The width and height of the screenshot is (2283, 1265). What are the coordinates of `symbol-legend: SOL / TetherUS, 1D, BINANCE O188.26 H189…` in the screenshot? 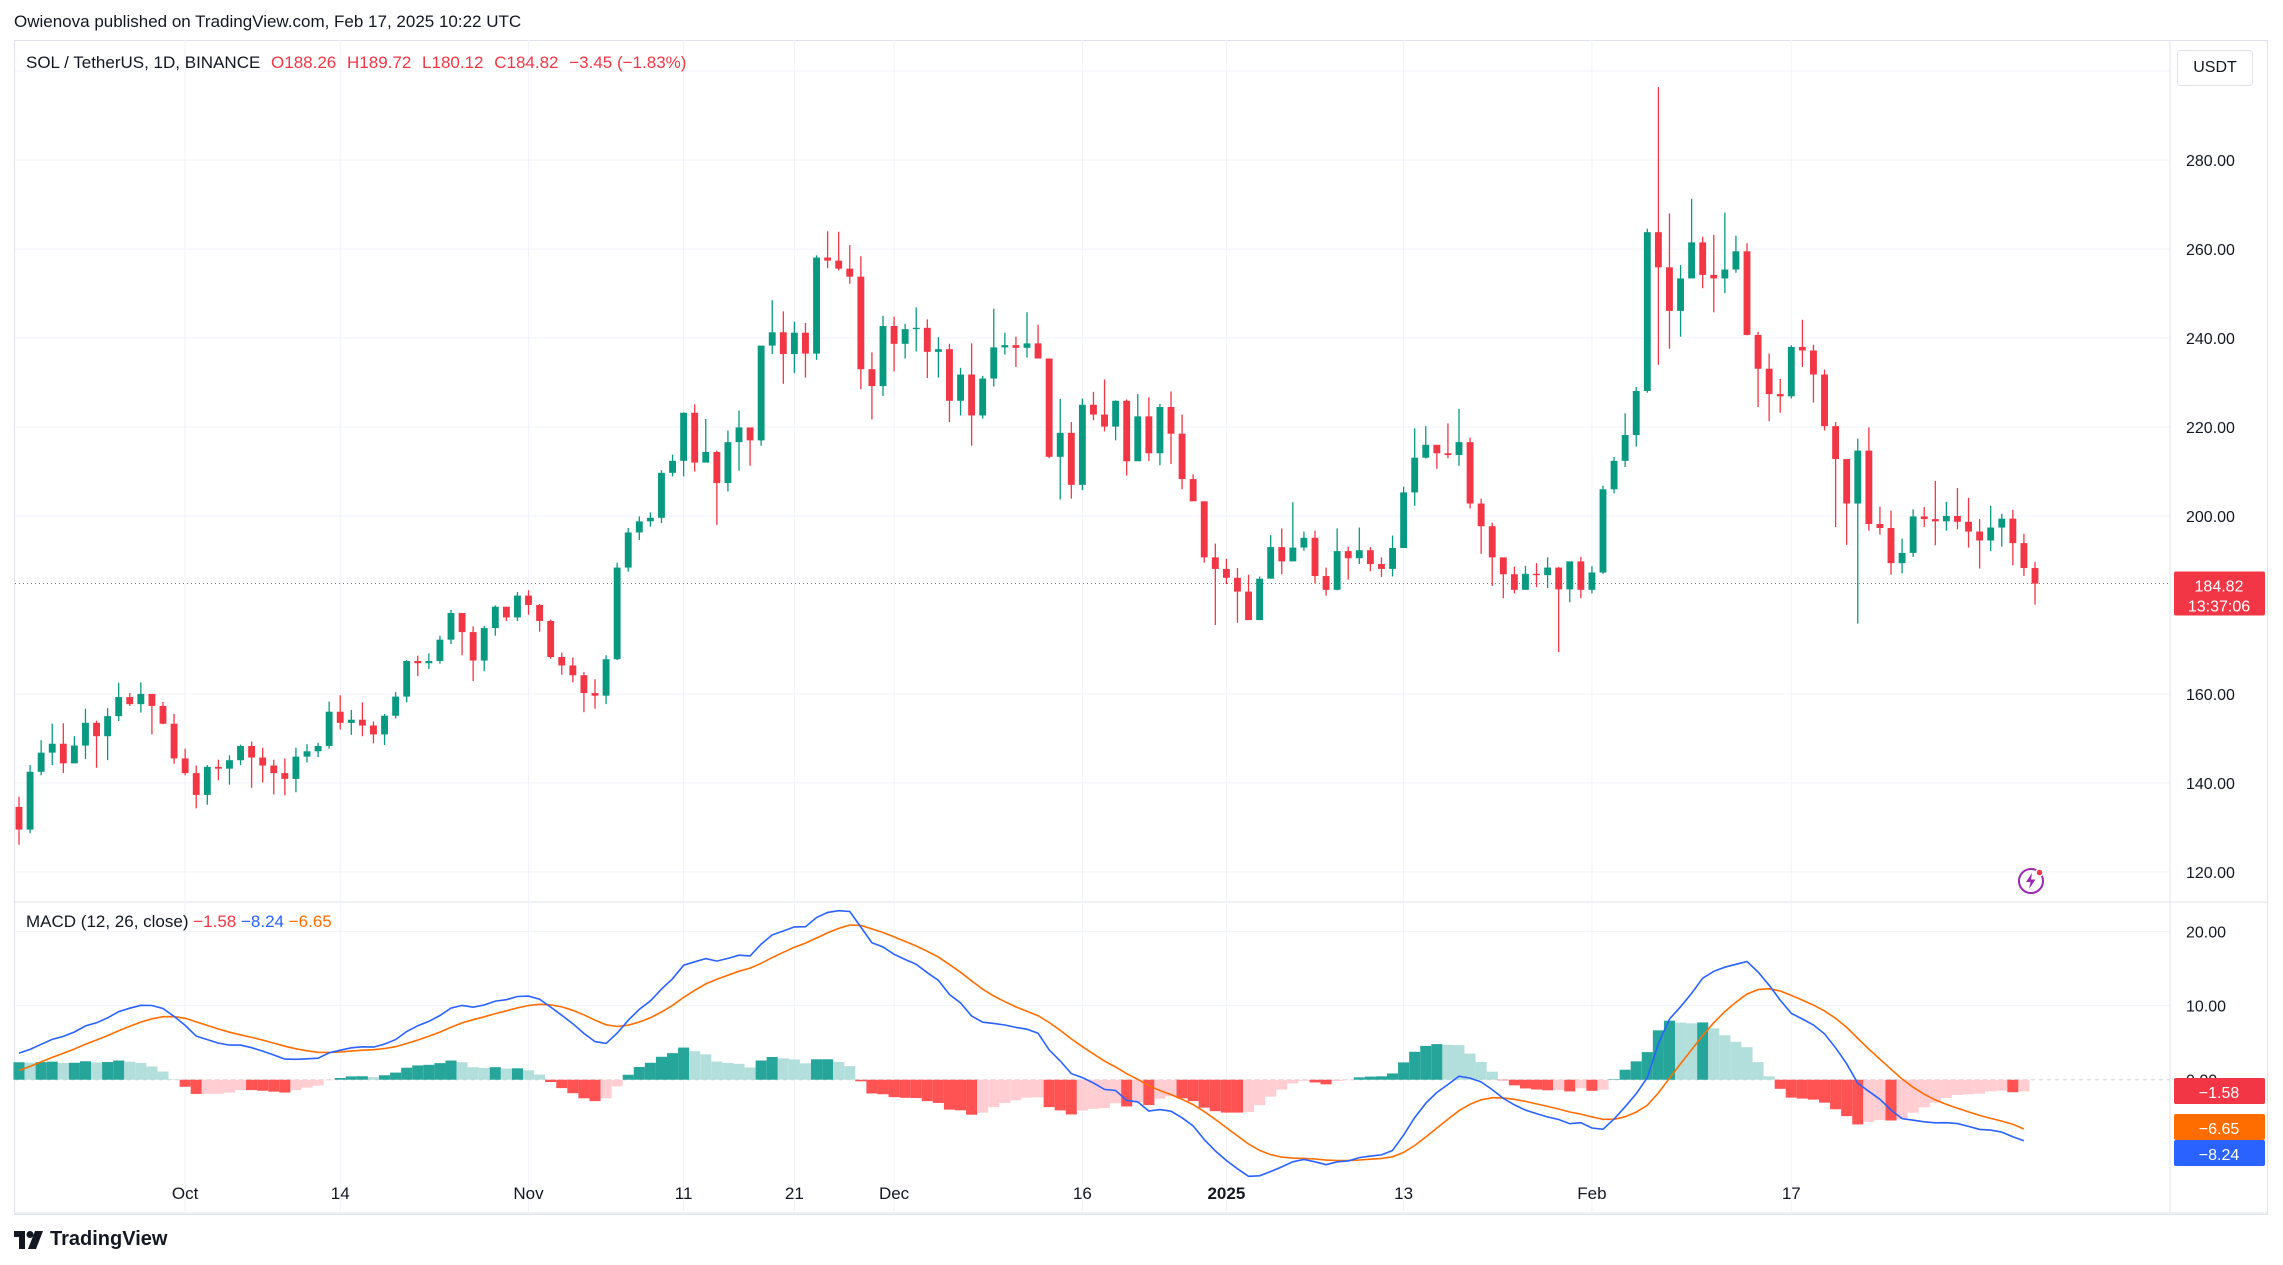 It's located at (359, 63).